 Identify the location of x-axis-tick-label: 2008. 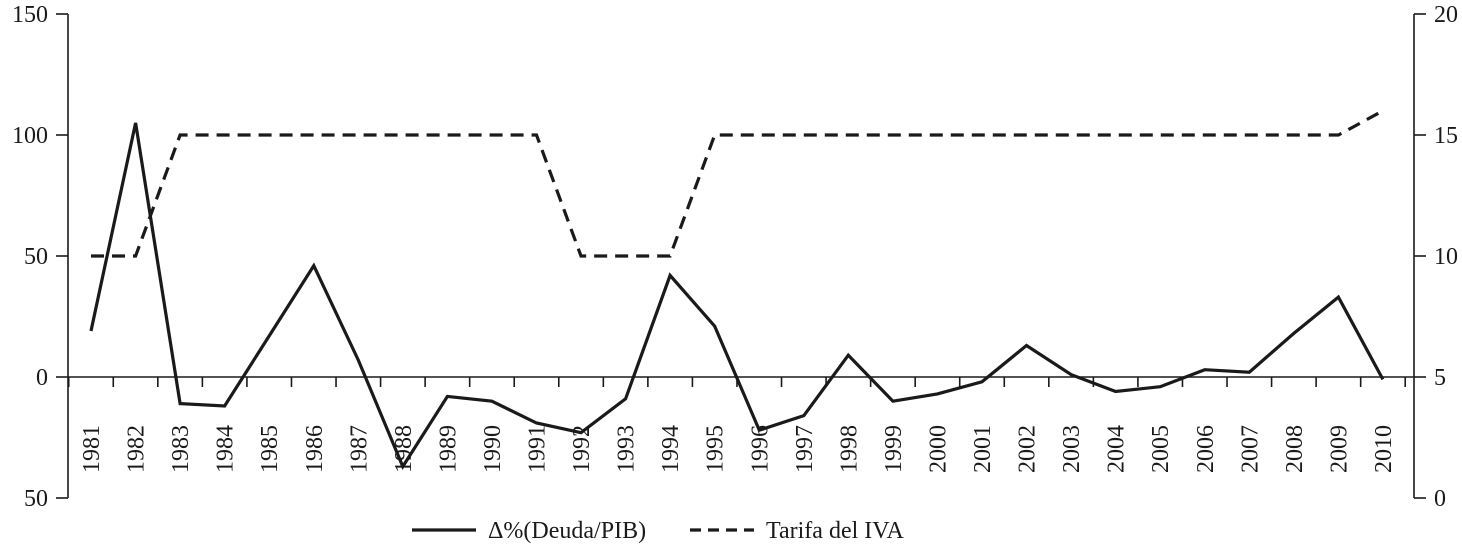
(1295, 449).